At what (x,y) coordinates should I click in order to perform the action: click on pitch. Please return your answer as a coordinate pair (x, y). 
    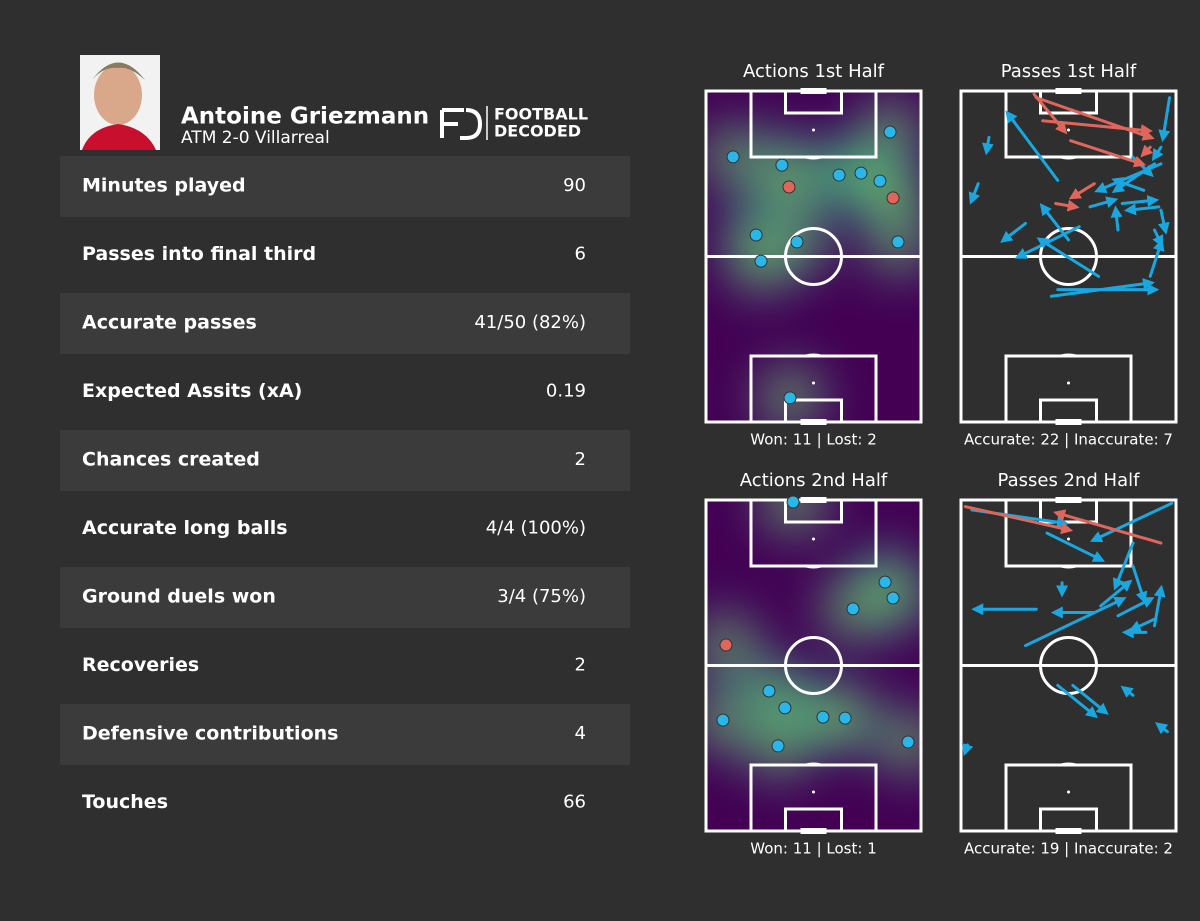
    Looking at the image, I should click on (813, 664).